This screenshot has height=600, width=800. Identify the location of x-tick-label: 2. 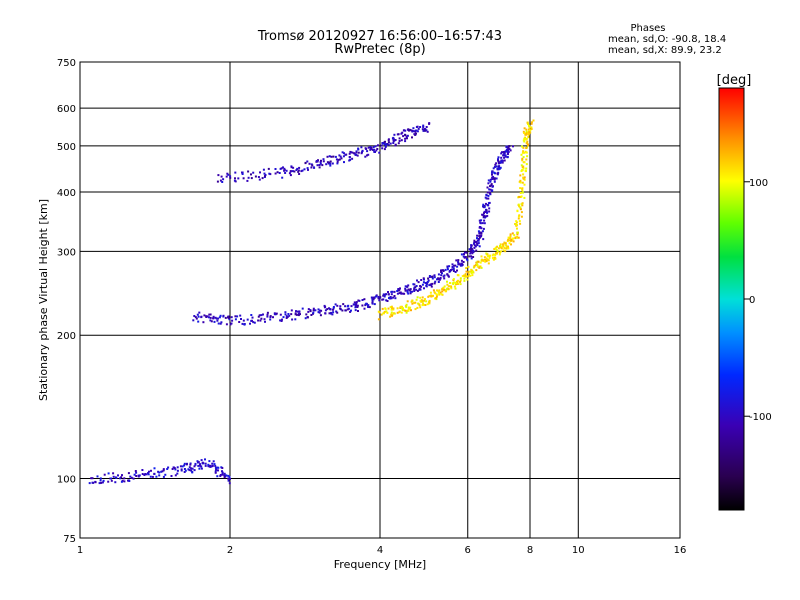
(230, 550).